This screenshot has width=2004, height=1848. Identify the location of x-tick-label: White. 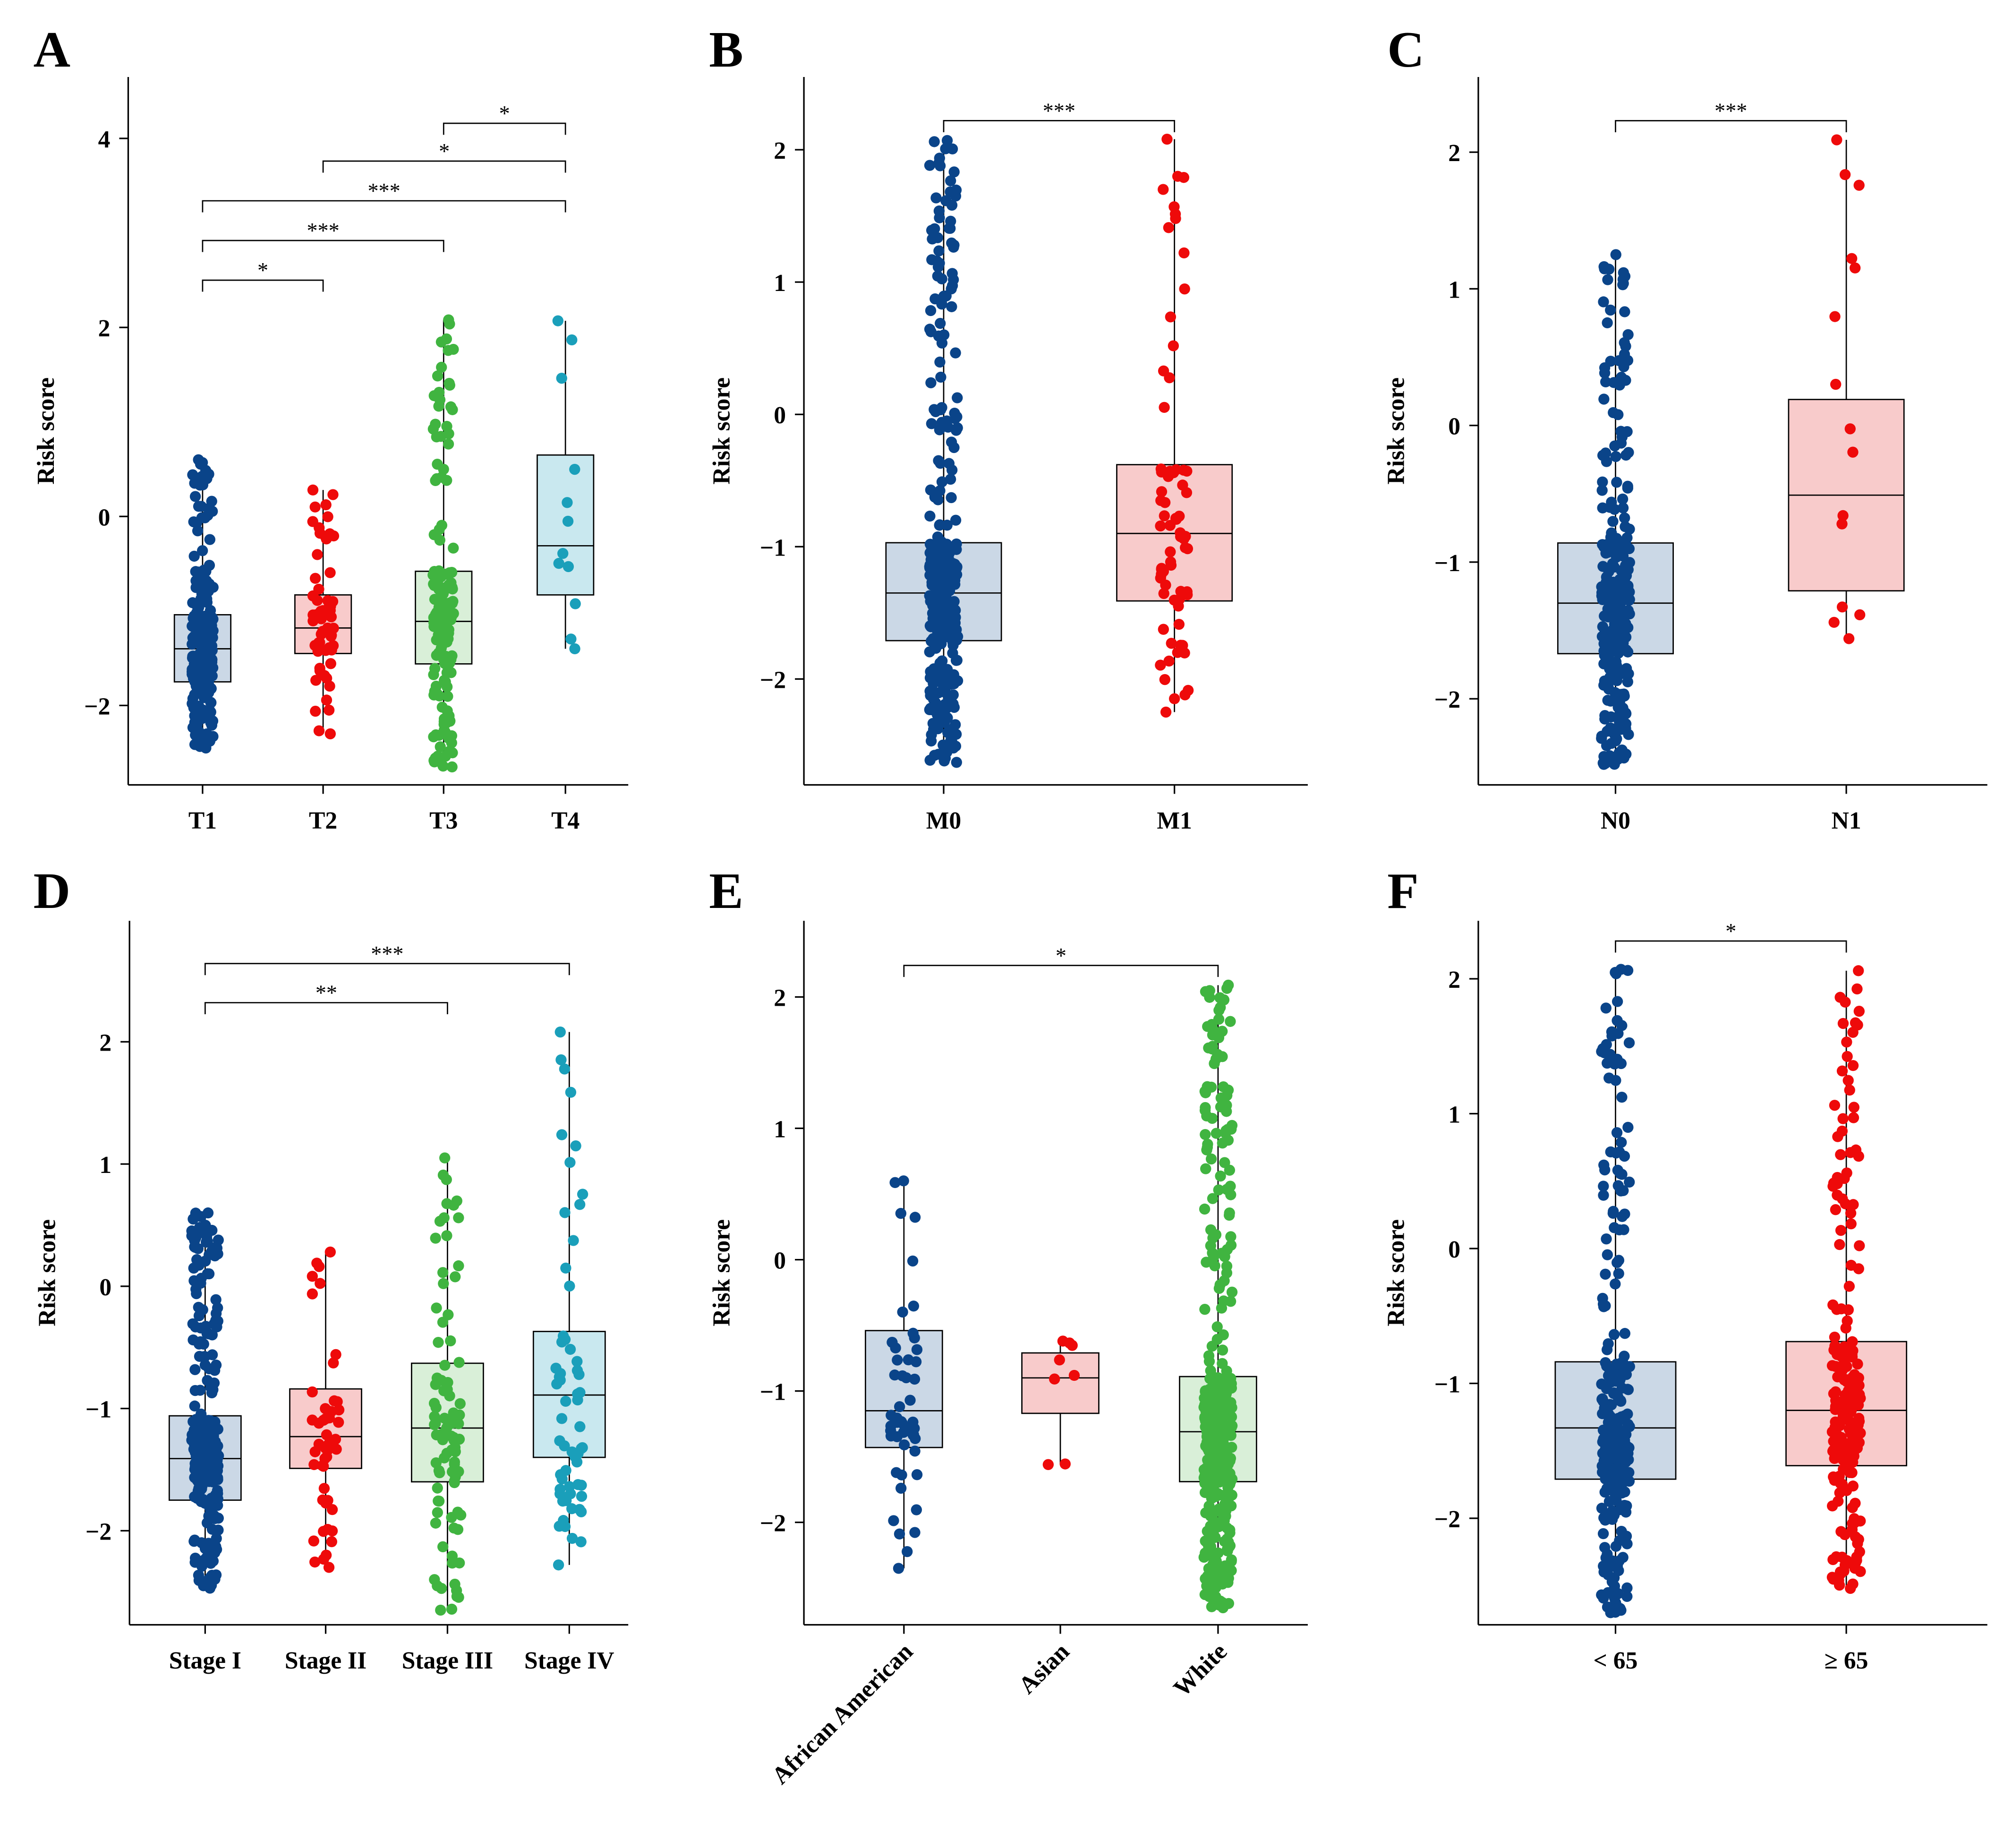
(1200, 1670).